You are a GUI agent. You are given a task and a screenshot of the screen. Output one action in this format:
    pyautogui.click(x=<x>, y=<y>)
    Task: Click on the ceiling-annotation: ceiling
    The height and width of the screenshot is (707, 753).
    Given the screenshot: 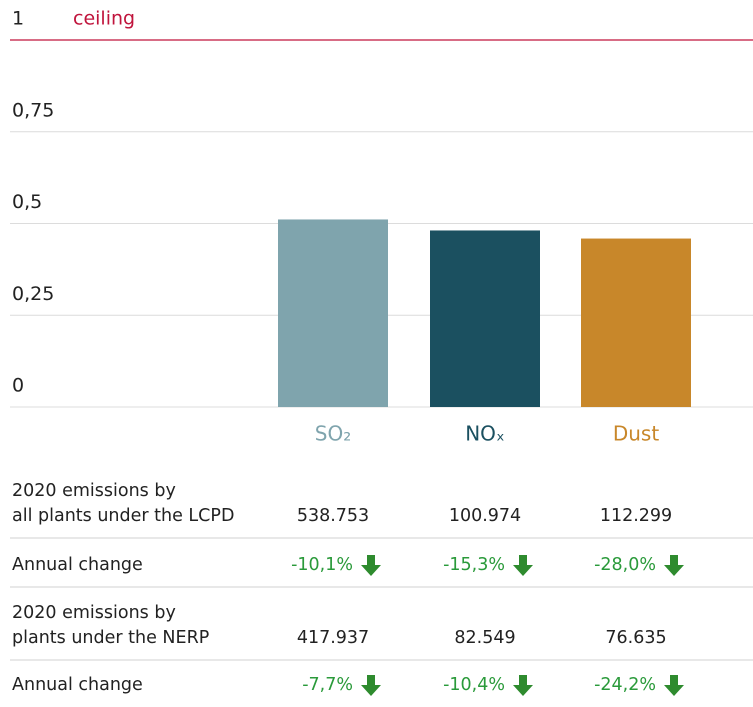 What is the action you would take?
    pyautogui.click(x=104, y=19)
    